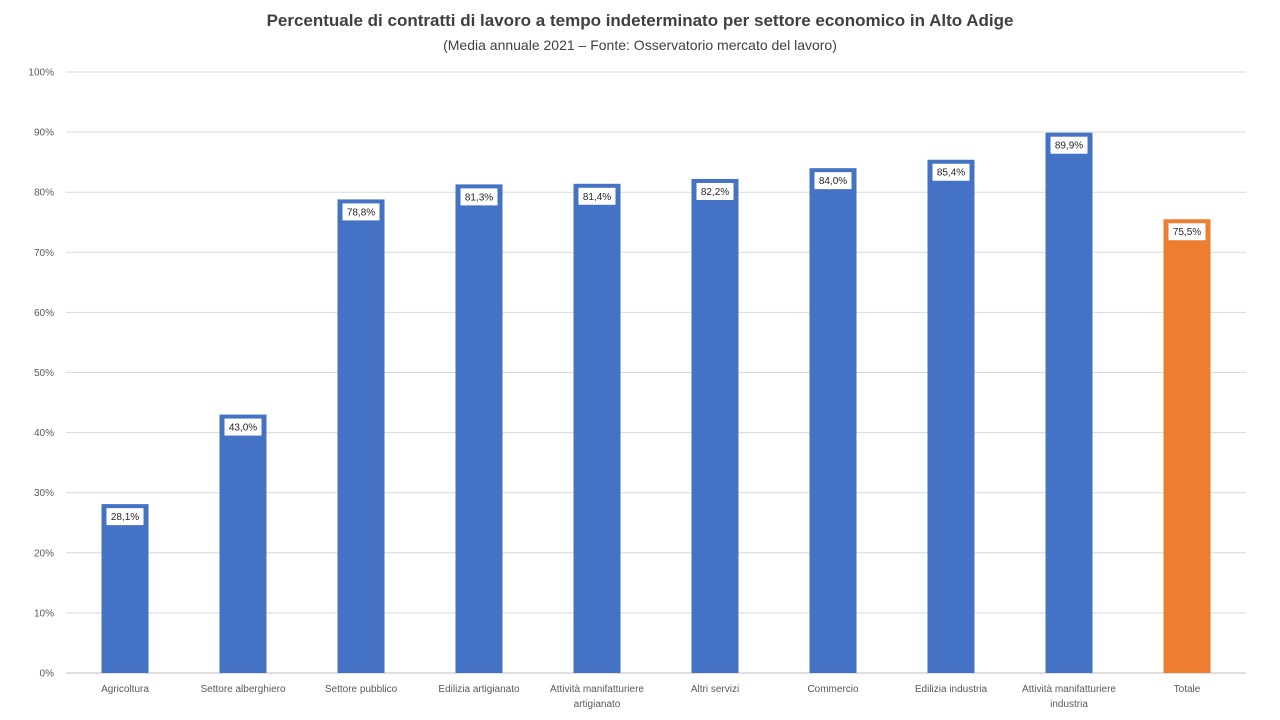 This screenshot has width=1280, height=720. I want to click on data-label: 89,9%, so click(1069, 145).